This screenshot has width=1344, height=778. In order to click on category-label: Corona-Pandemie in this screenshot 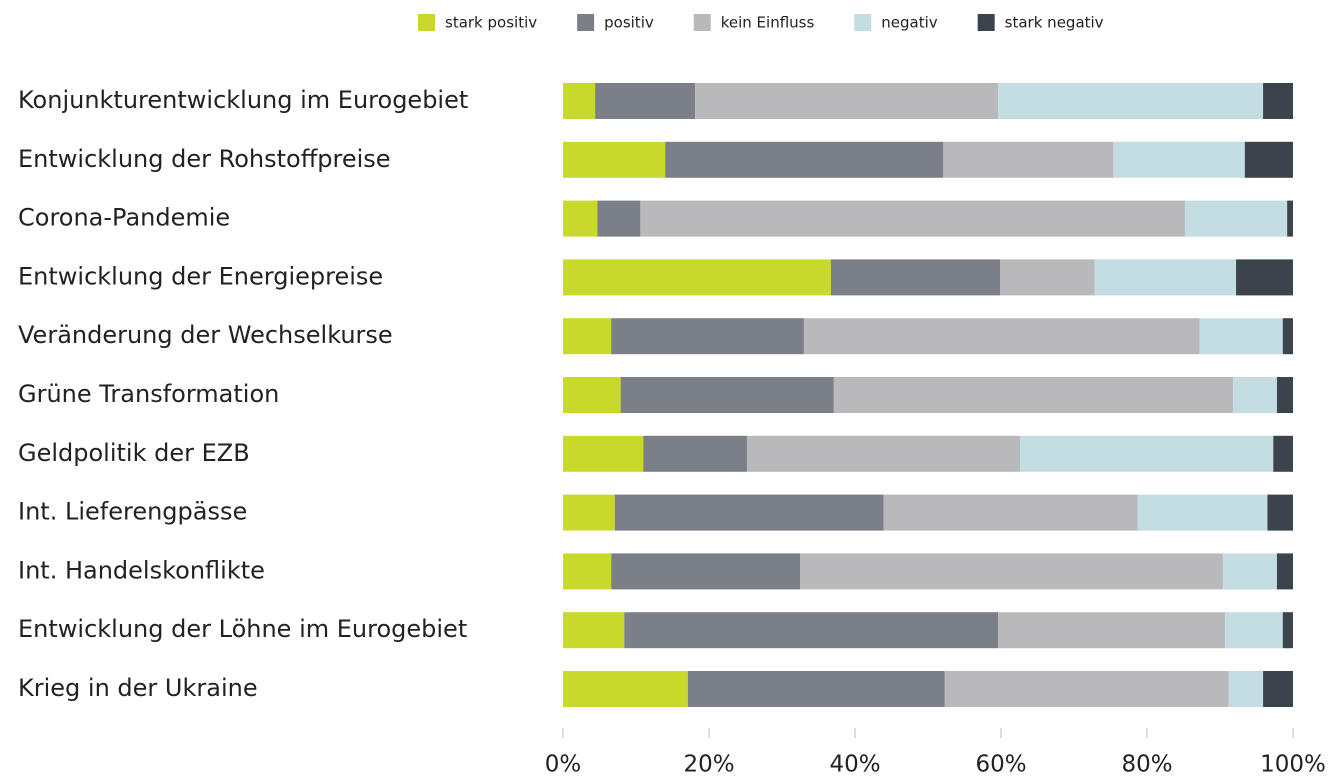, I will do `click(124, 218)`.